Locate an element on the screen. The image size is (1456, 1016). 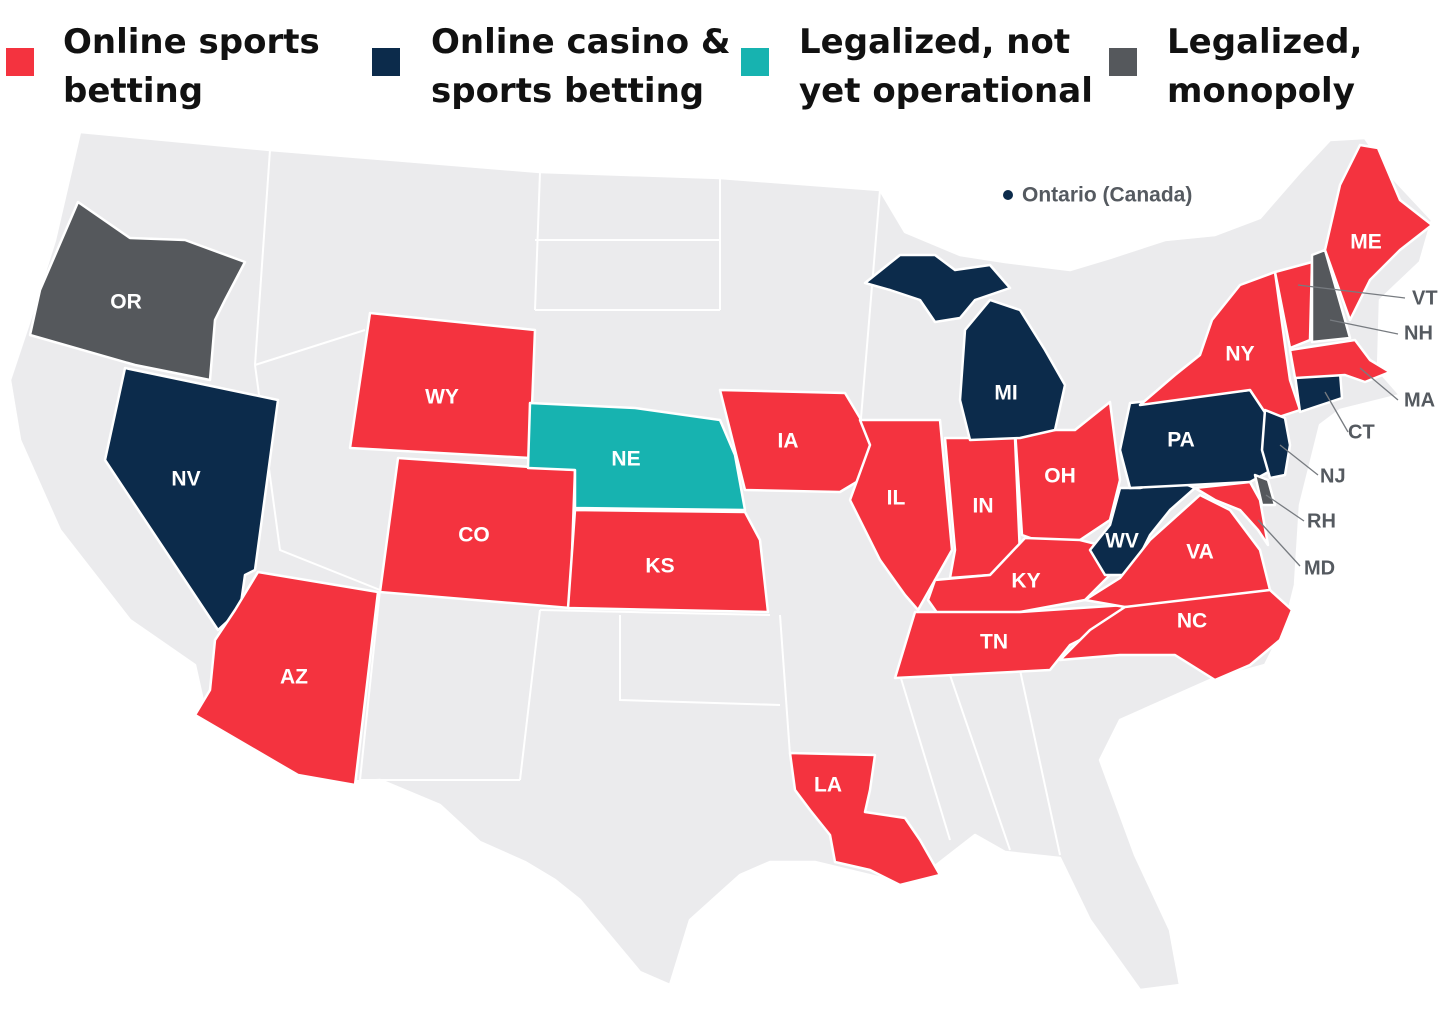
state-label-mi: MI is located at coordinates (1005, 393).